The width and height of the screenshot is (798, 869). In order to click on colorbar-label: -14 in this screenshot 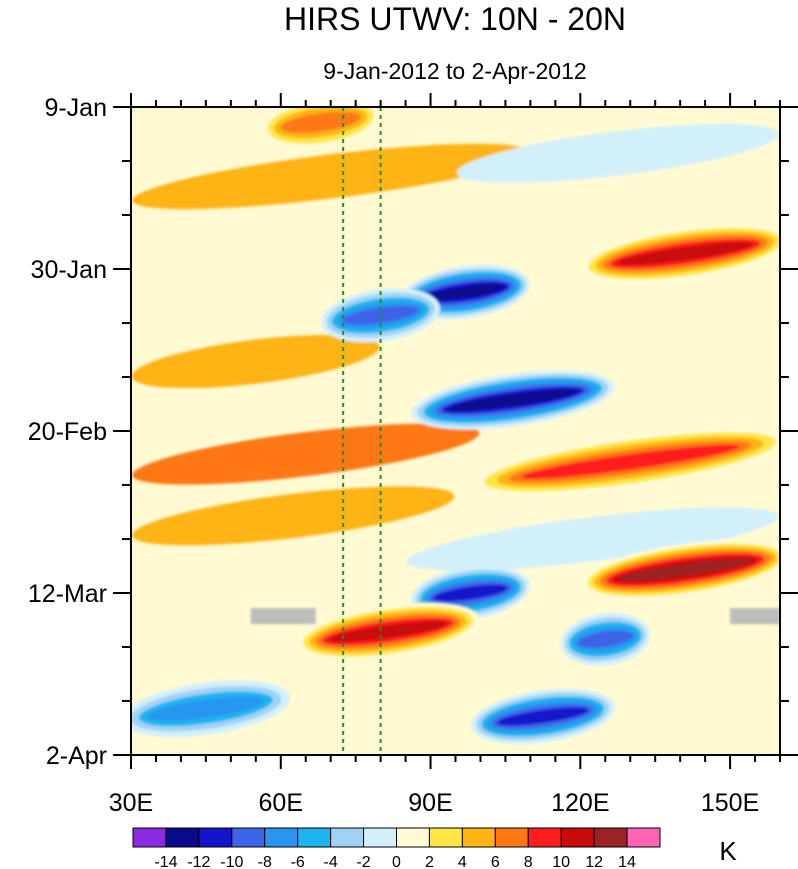, I will do `click(165, 861)`.